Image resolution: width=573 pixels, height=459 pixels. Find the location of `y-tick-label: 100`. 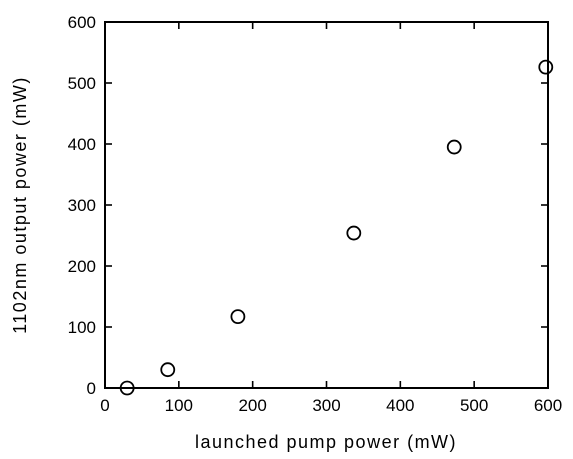

y-tick-label: 100 is located at coordinates (82, 327).